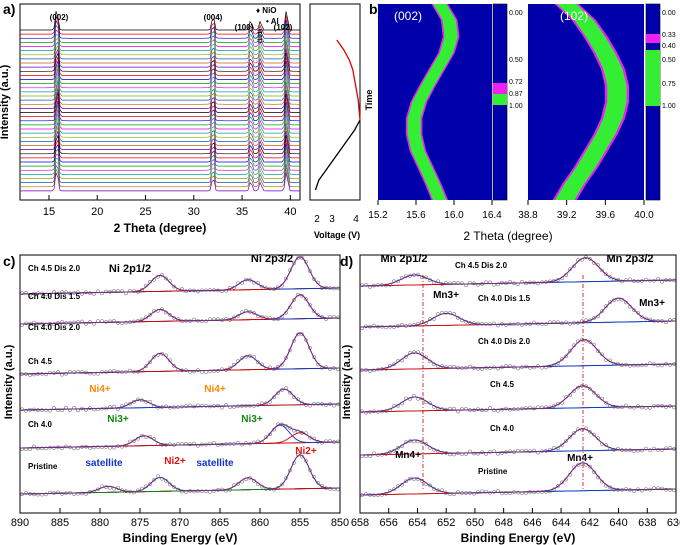  Describe the element at coordinates (97, 212) in the screenshot. I see `xtick-label: 20` at that location.